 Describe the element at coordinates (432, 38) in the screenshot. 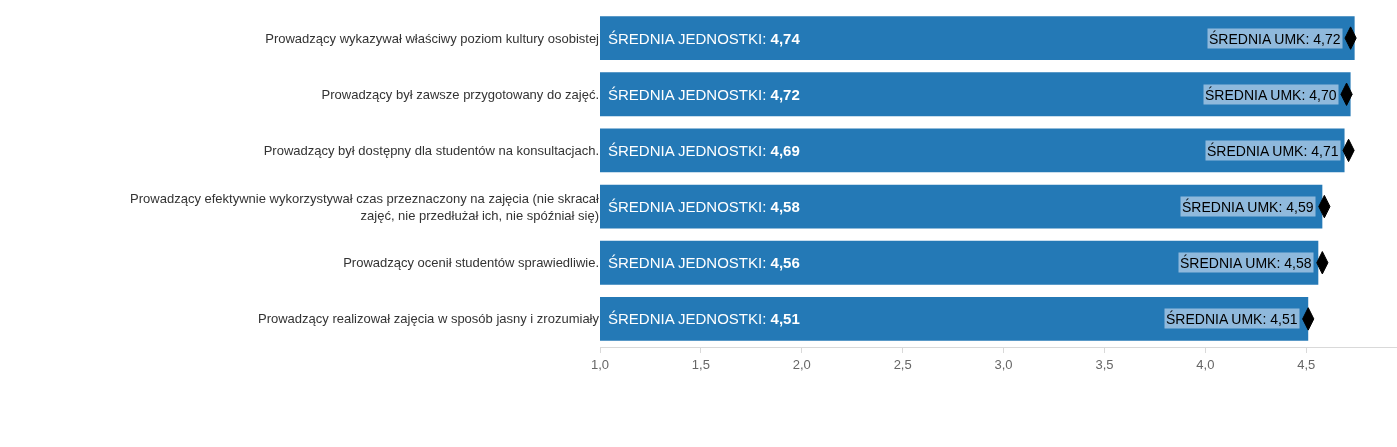

I see `y-tick-label: Prowadzący wykazywał właściwy poziom kultury osobistej` at that location.